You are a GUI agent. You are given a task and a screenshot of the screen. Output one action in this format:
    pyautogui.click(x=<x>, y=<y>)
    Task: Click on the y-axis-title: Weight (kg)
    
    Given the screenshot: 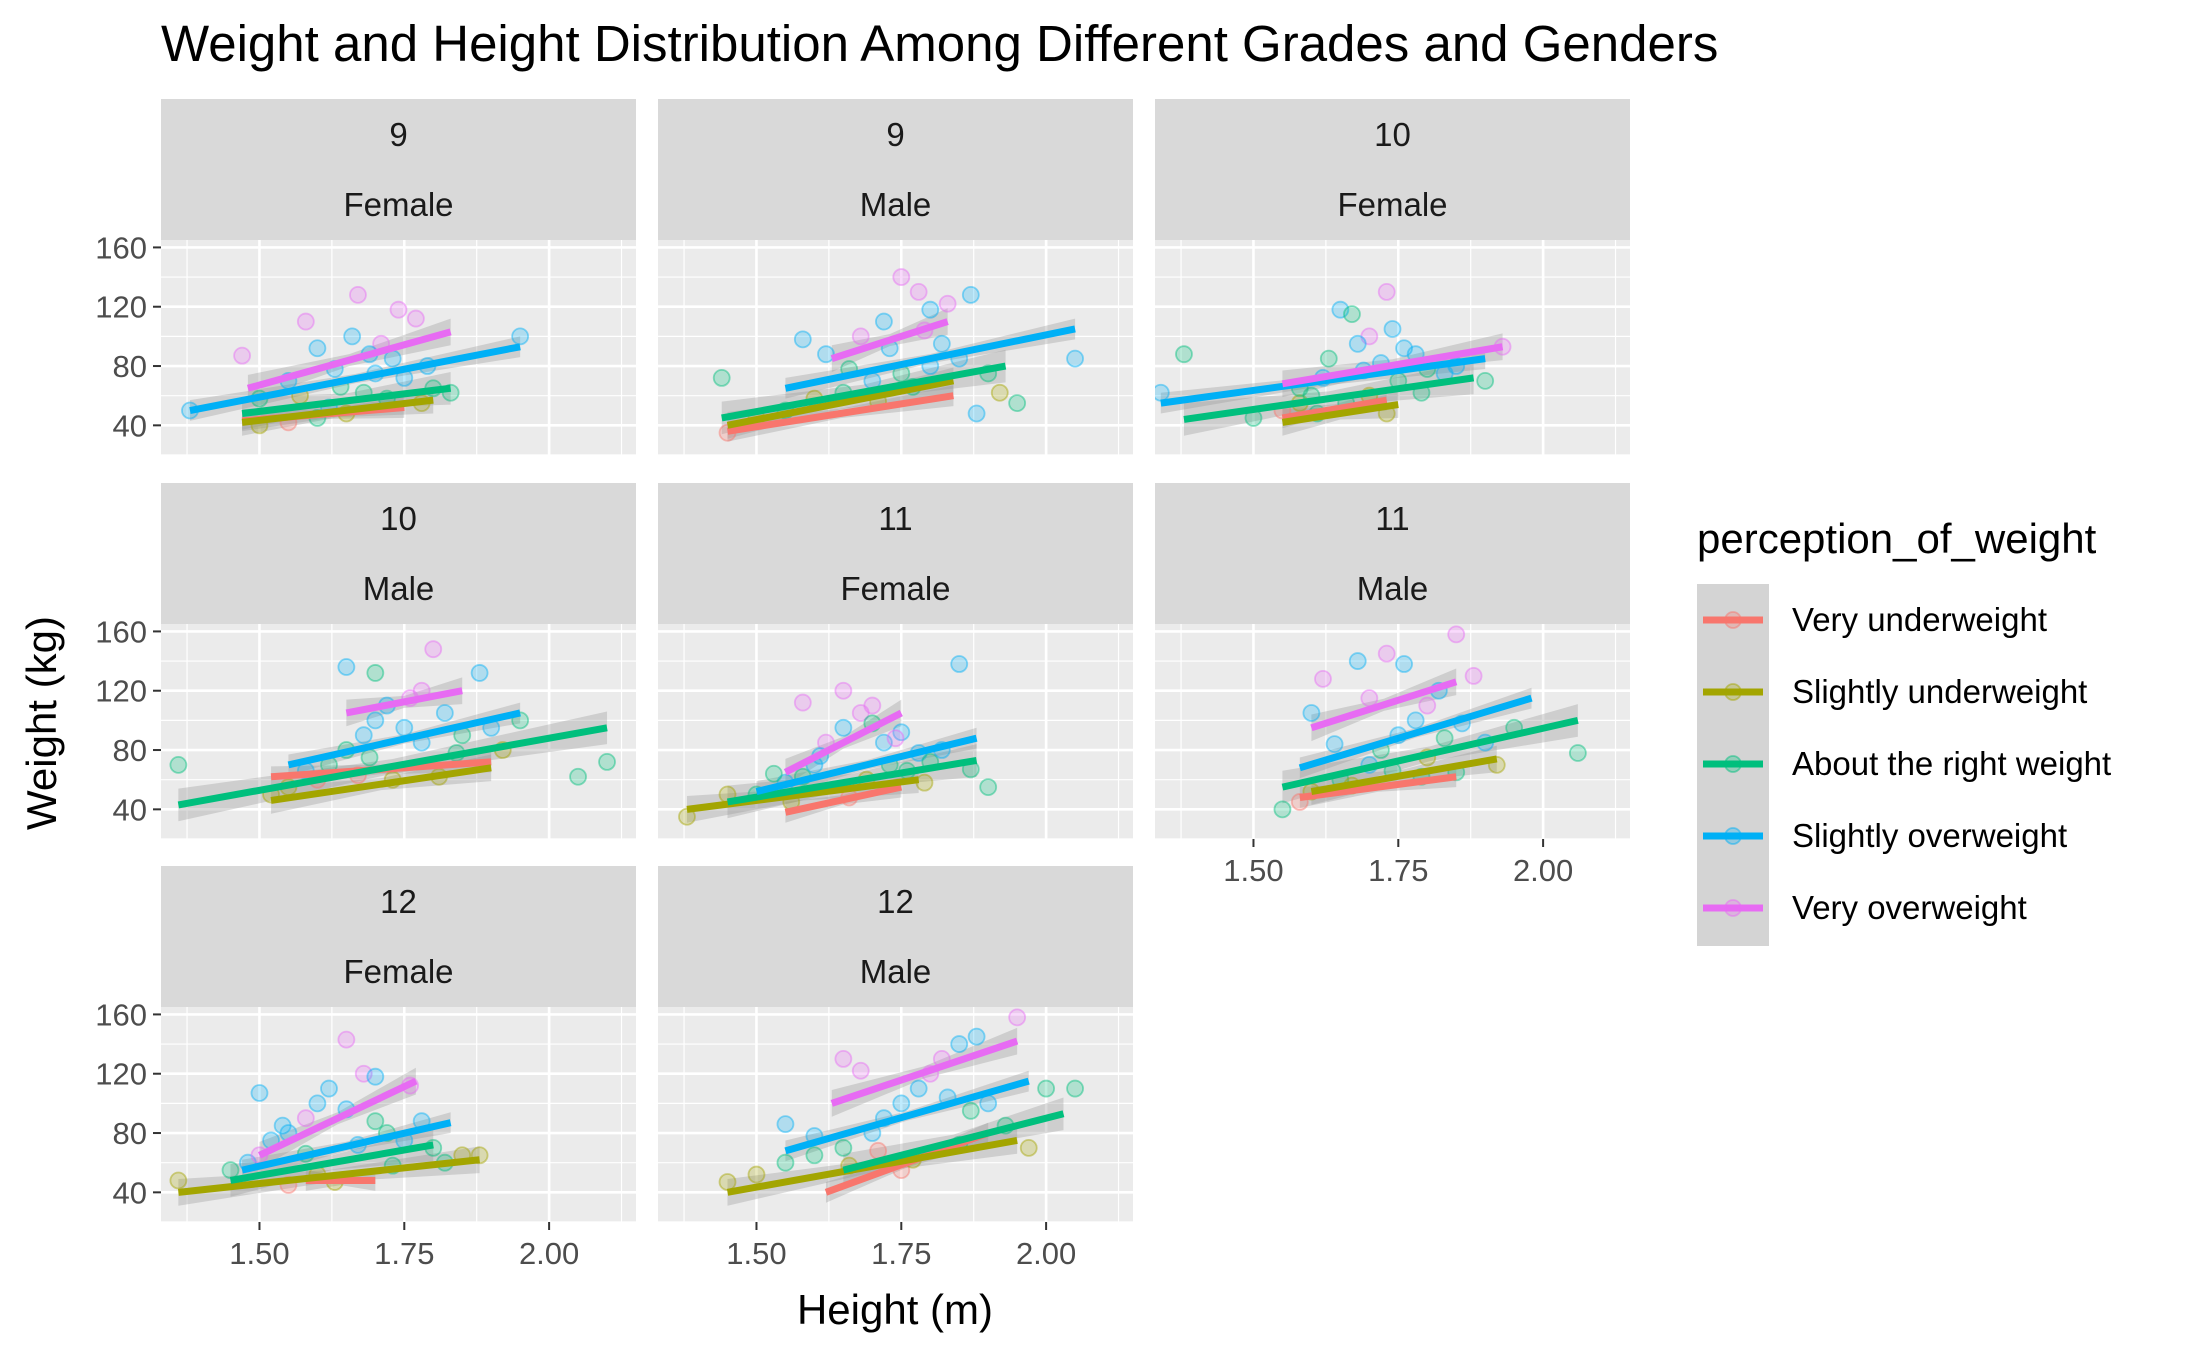 What is the action you would take?
    pyautogui.click(x=41, y=723)
    